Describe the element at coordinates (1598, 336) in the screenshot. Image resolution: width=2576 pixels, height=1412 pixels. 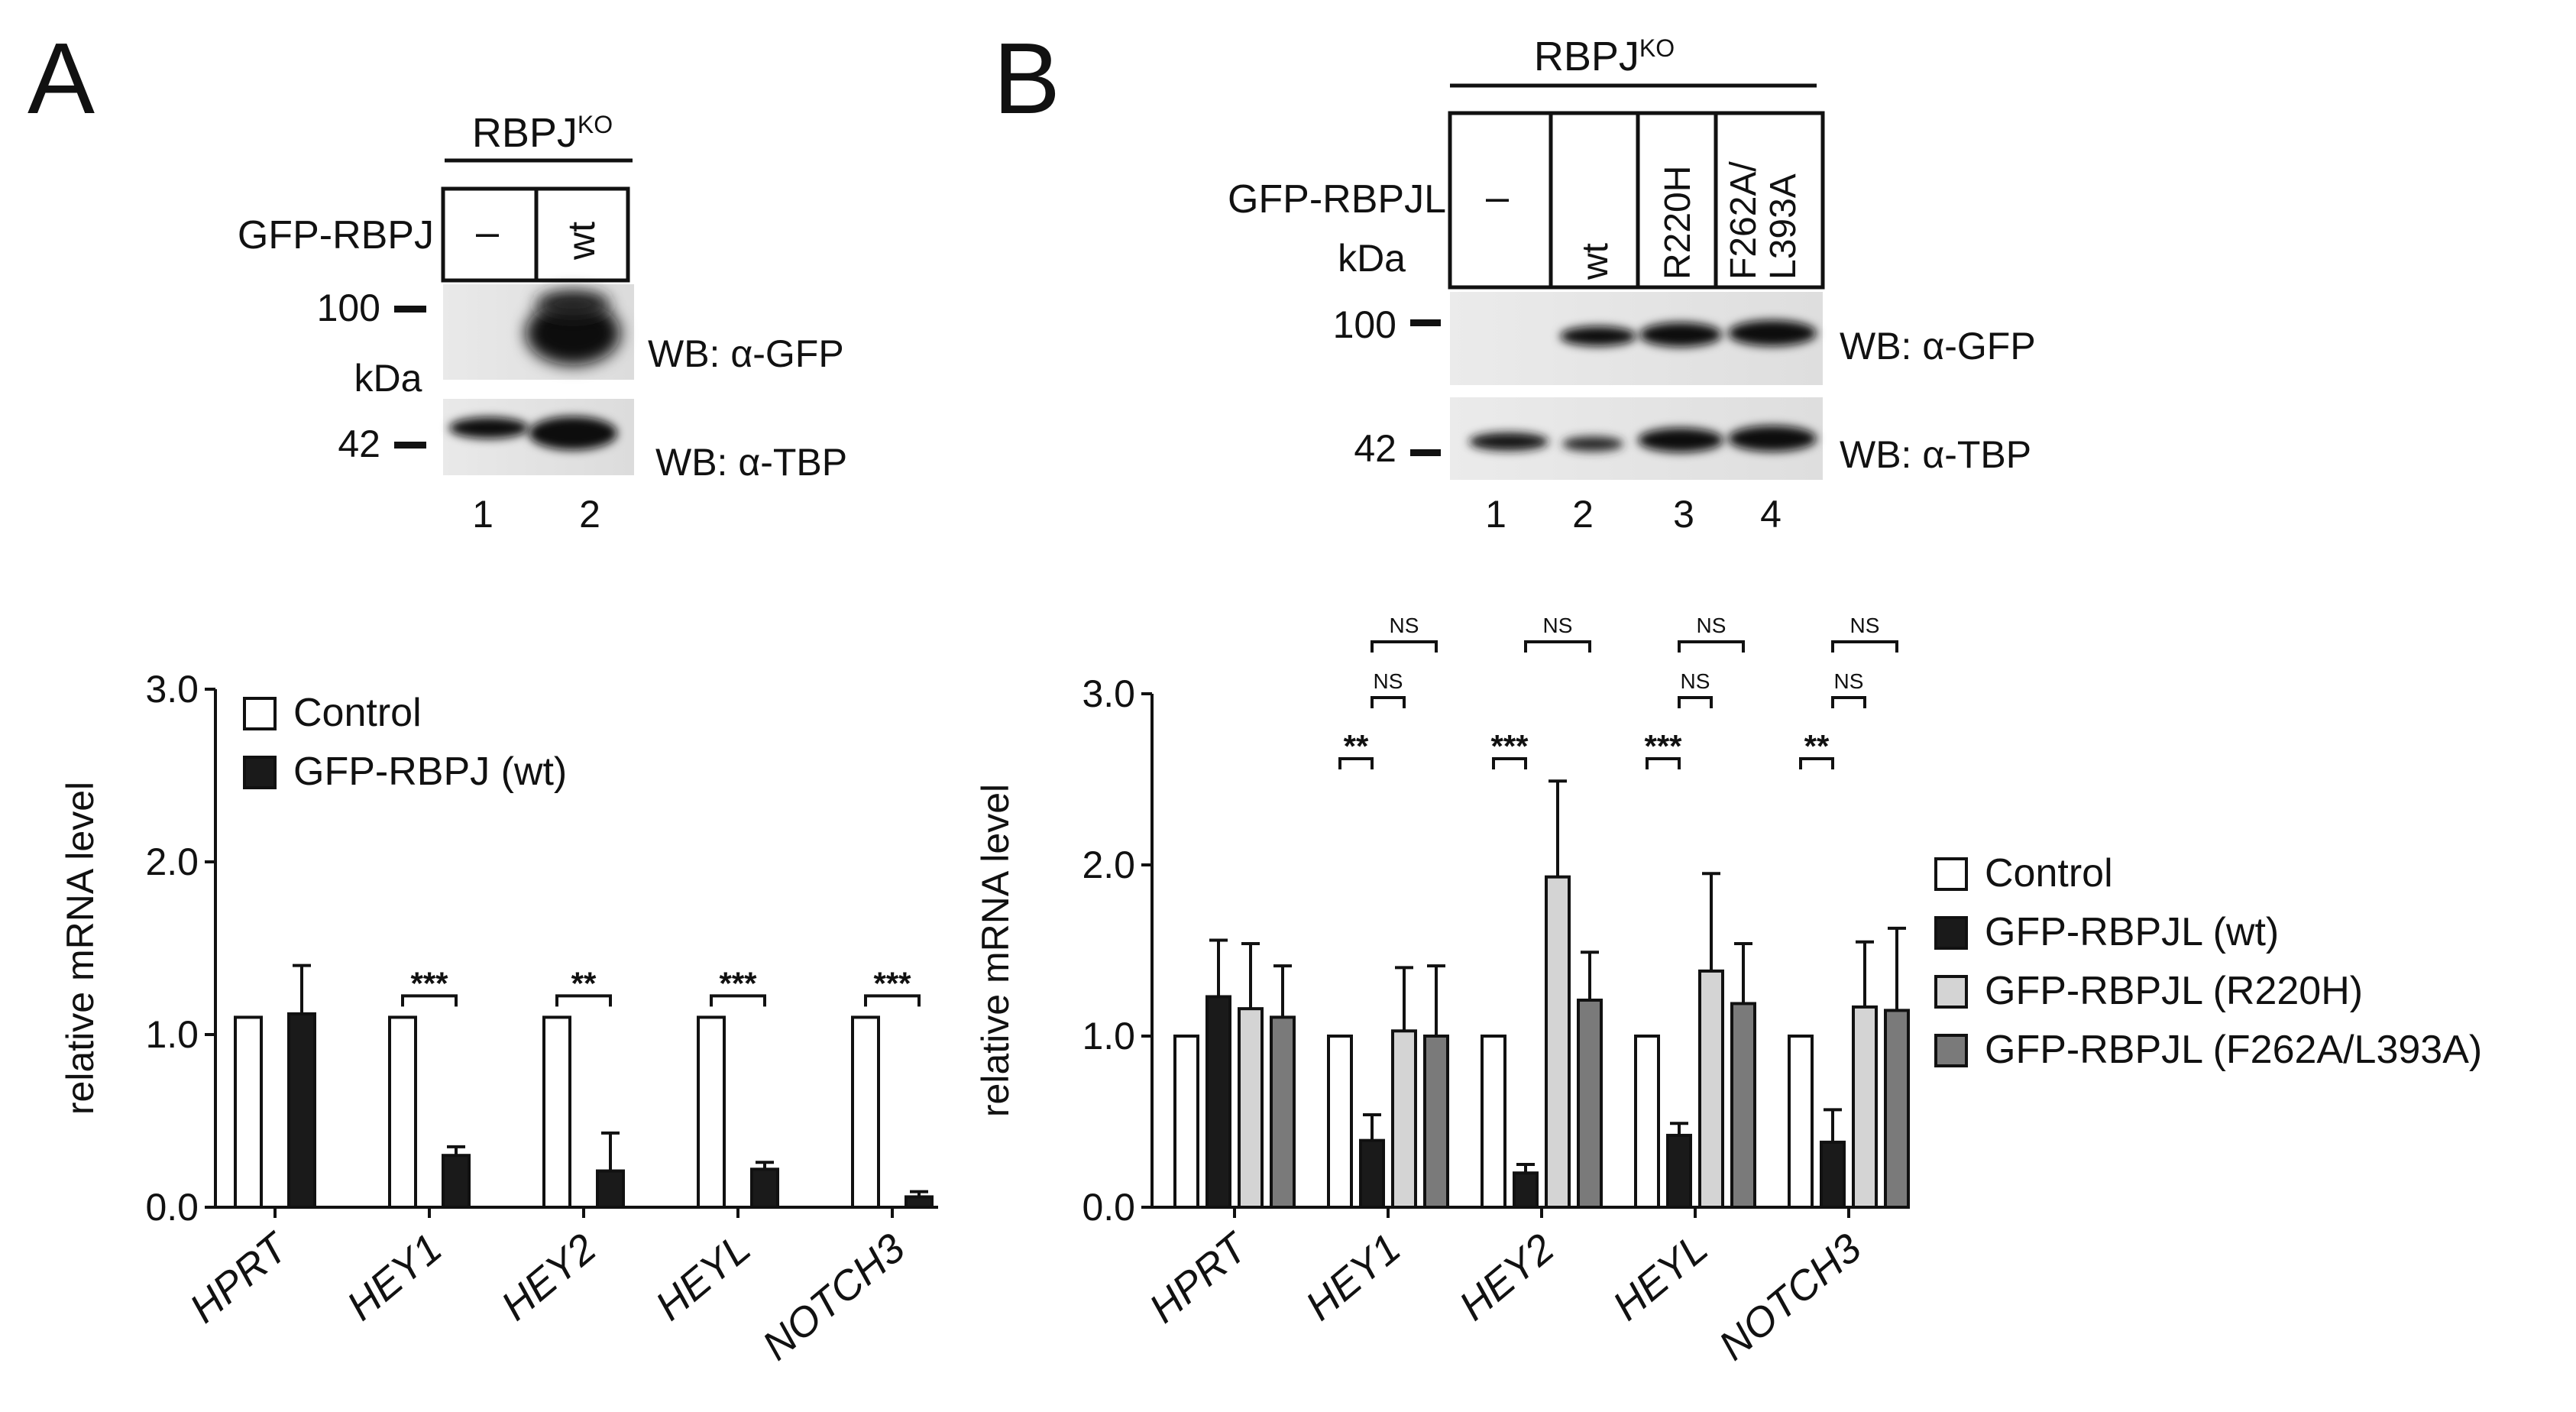
I see `panel-b-gfp-band-lane2` at that location.